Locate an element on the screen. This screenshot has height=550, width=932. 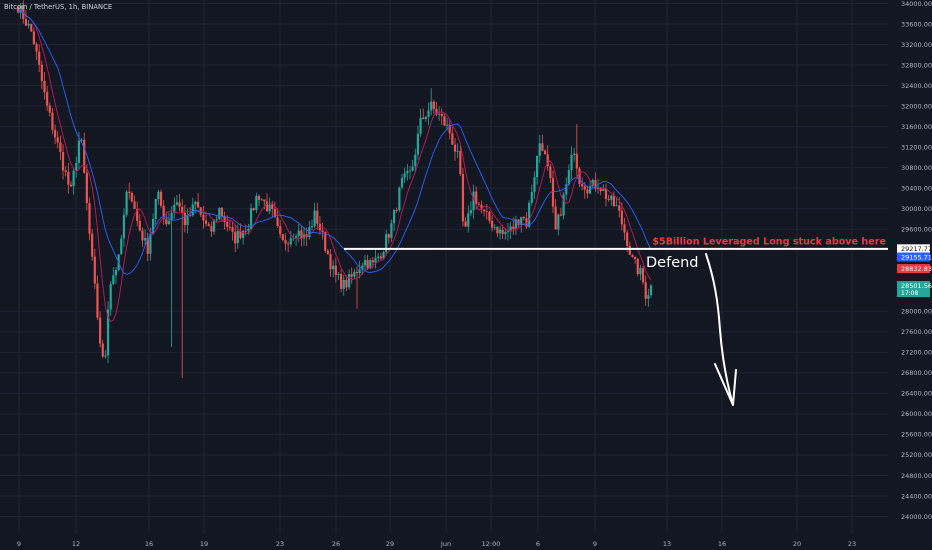
price-tick-label: 28000.00 is located at coordinates (916, 312).